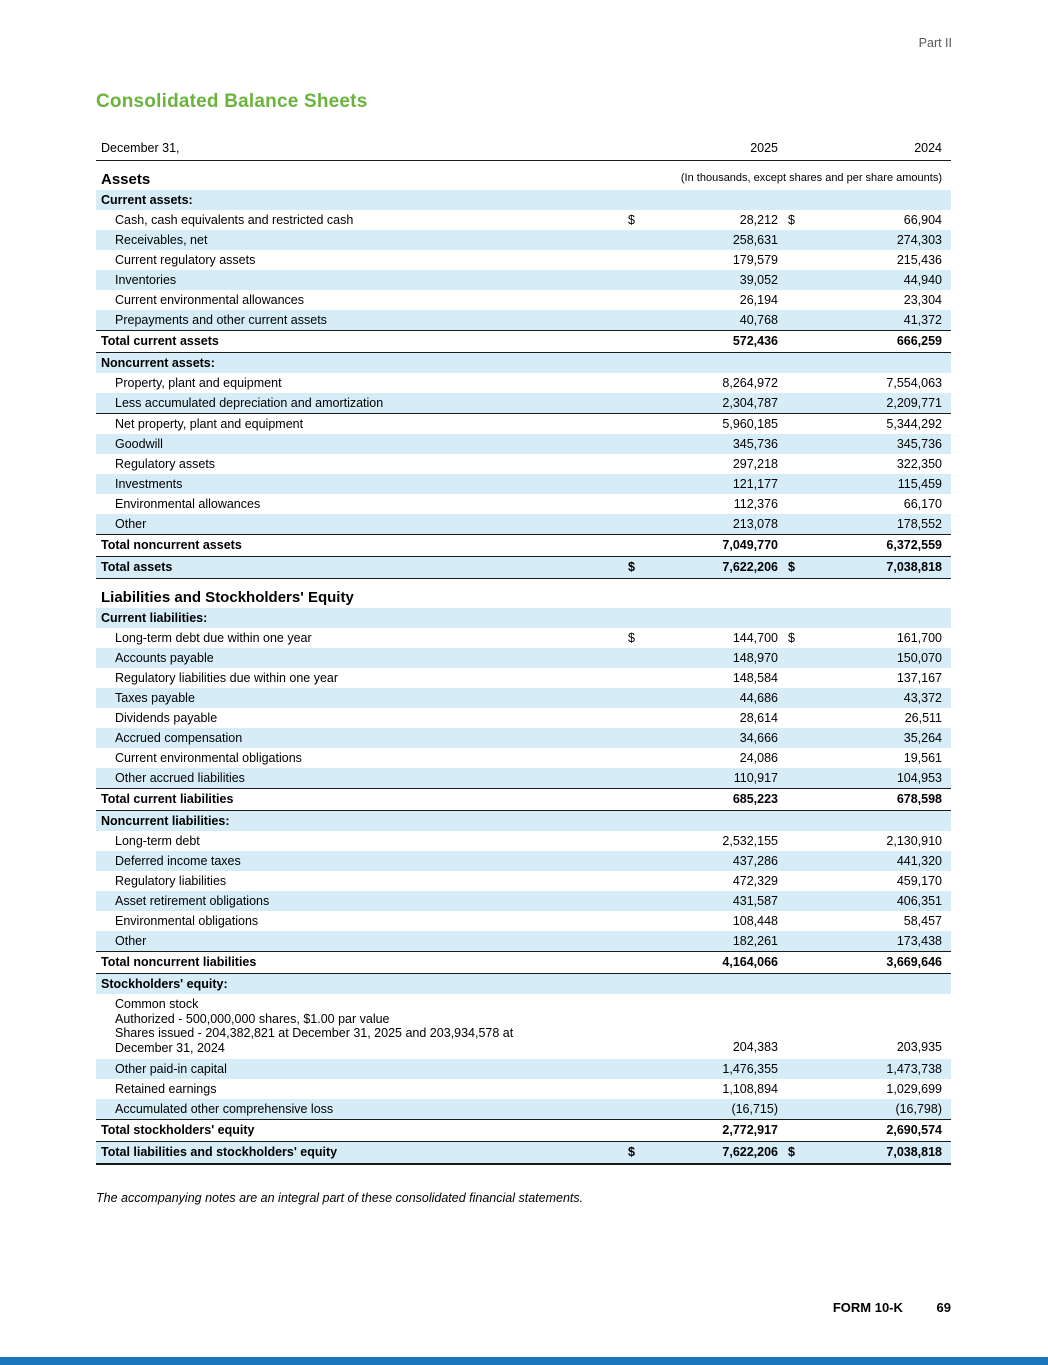 Image resolution: width=1048 pixels, height=1365 pixels. What do you see at coordinates (149, 483) in the screenshot?
I see `row-label: Investments` at bounding box center [149, 483].